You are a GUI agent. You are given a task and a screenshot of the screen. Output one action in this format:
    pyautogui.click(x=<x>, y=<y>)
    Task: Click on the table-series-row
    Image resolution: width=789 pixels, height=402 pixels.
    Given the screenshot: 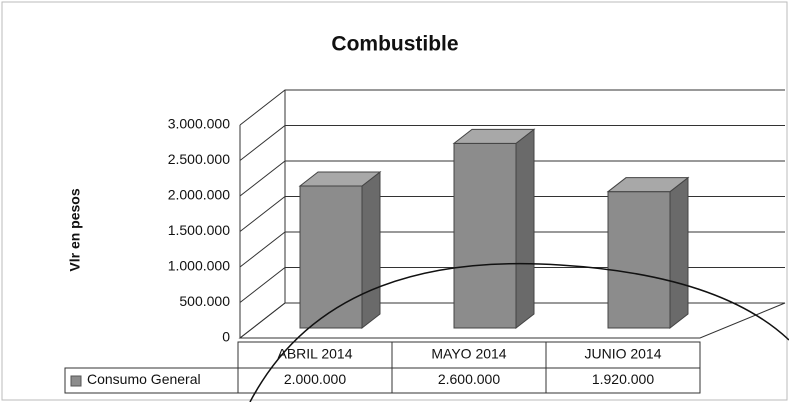 What is the action you would take?
    pyautogui.click(x=382, y=380)
    